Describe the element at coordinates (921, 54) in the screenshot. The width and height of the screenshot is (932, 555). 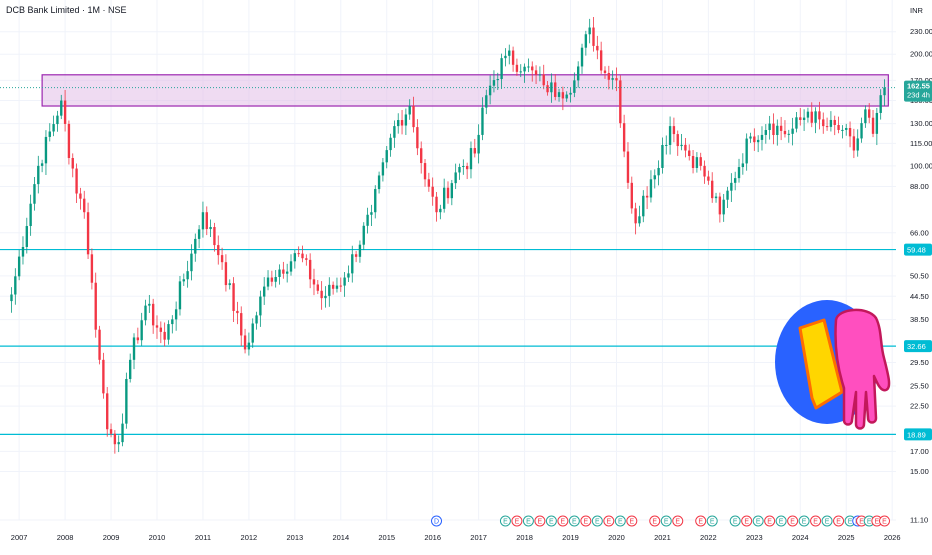
I see `y-tick-label: 200.00` at that location.